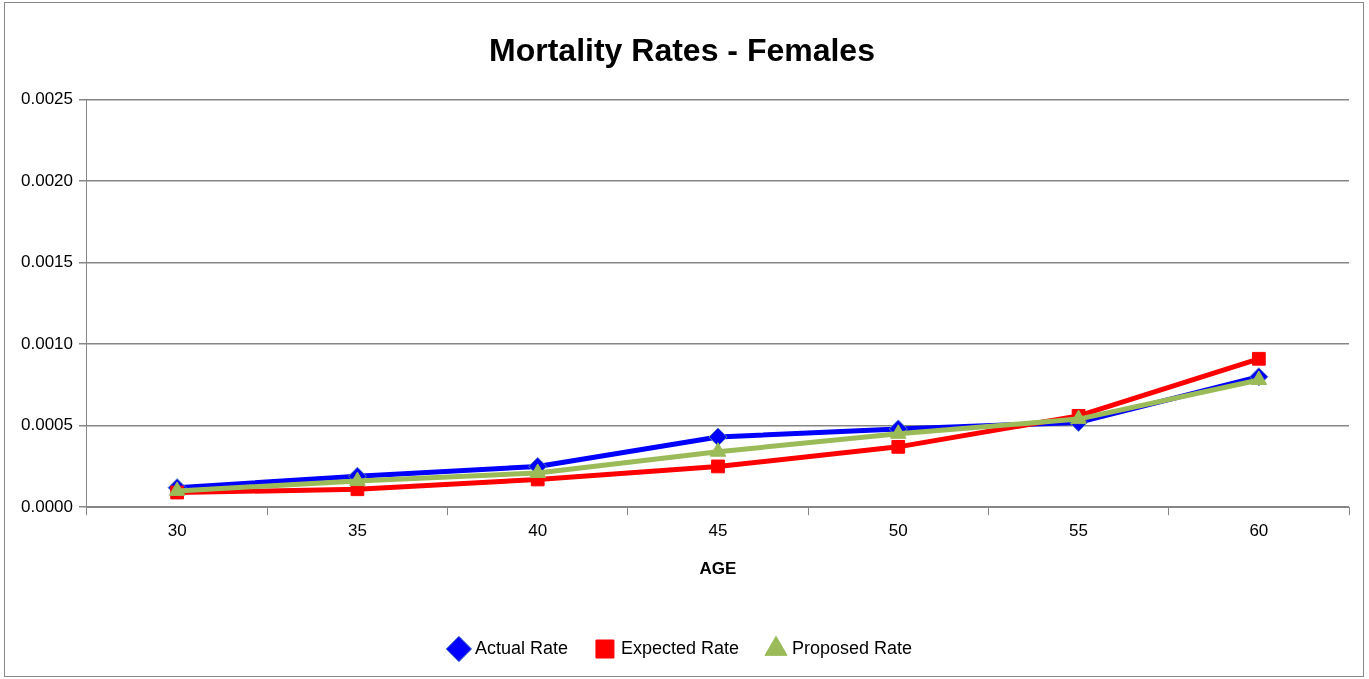  I want to click on y-tick-label: 0.0025, so click(47, 99).